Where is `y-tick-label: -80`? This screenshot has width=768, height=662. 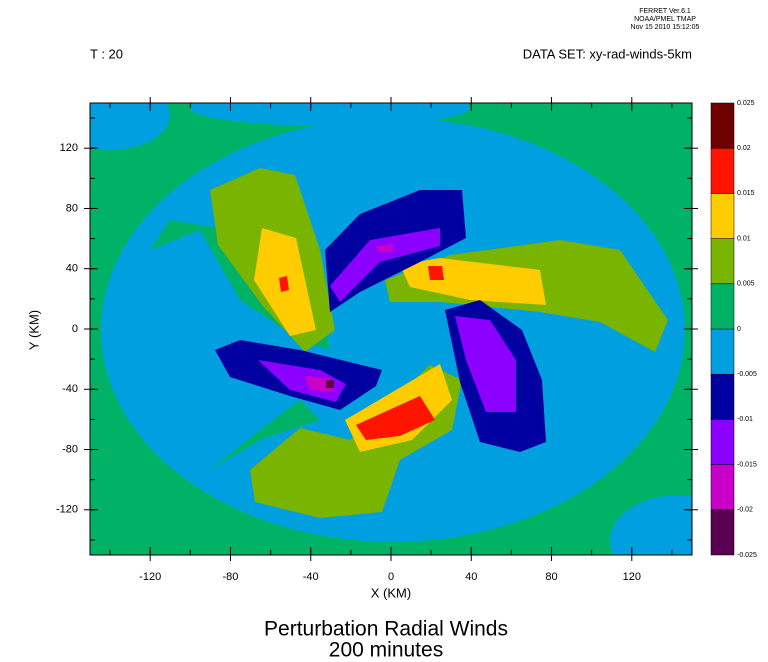
y-tick-label: -80 is located at coordinates (70, 449).